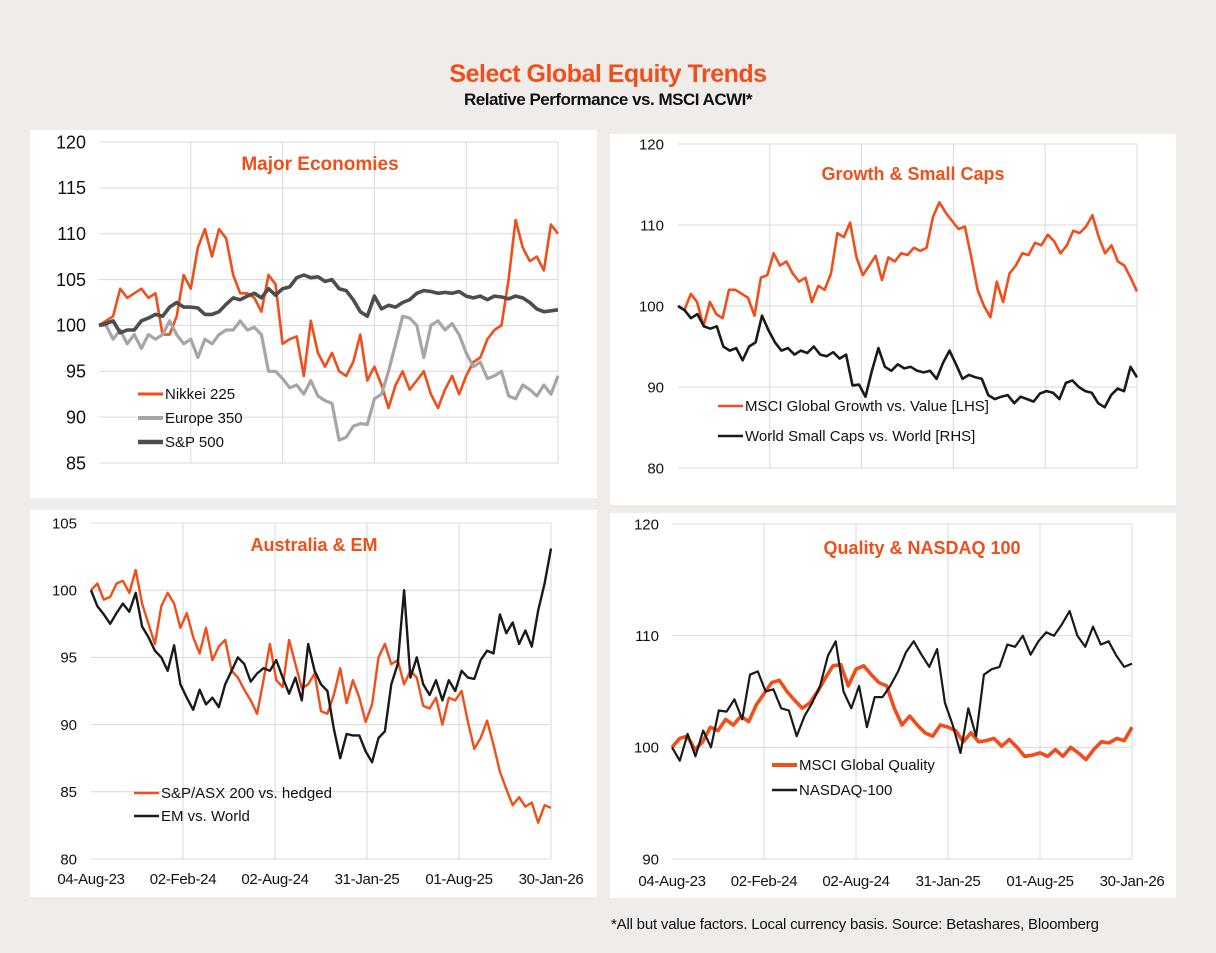  Describe the element at coordinates (853, 778) in the screenshot. I see `legend: MSCI Global Quality NASDAQ-100` at that location.